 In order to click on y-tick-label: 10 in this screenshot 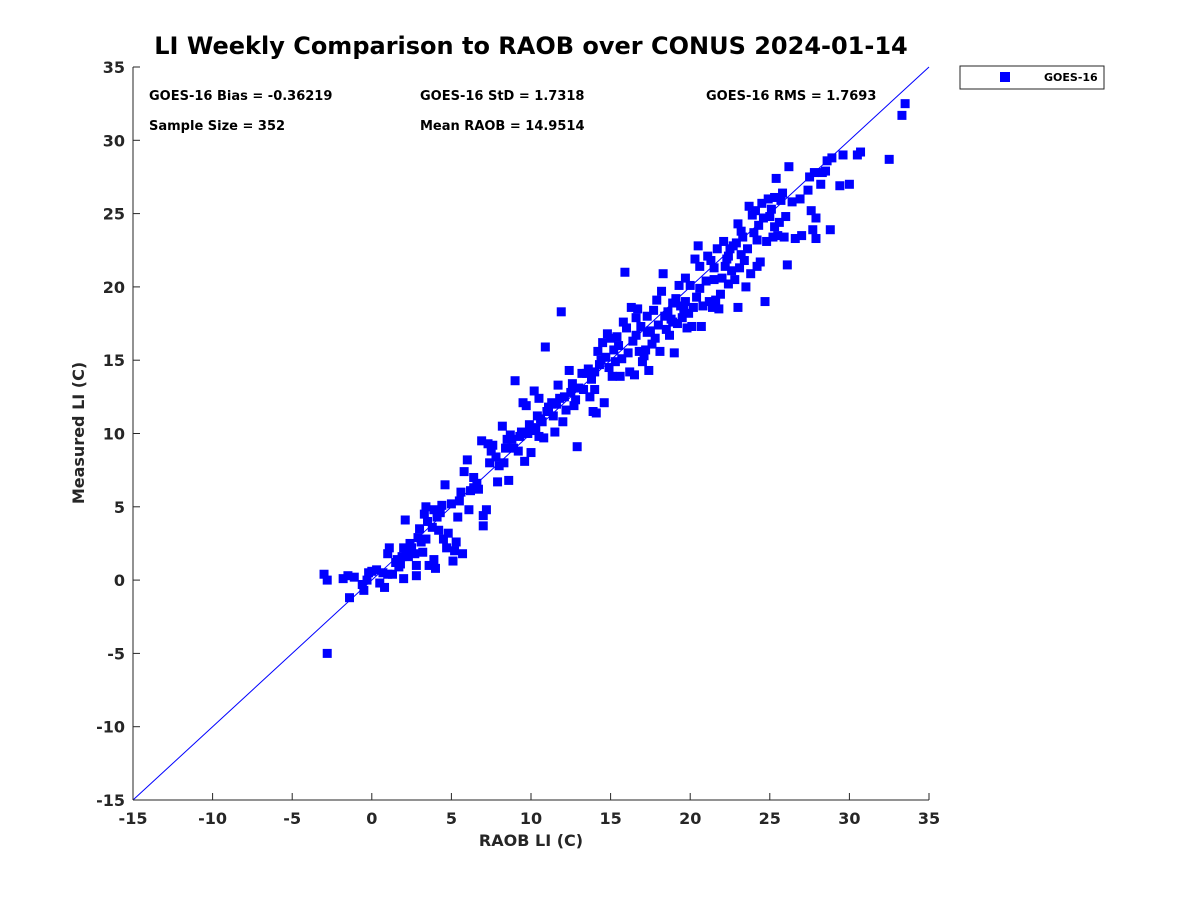, I will do `click(114, 434)`.